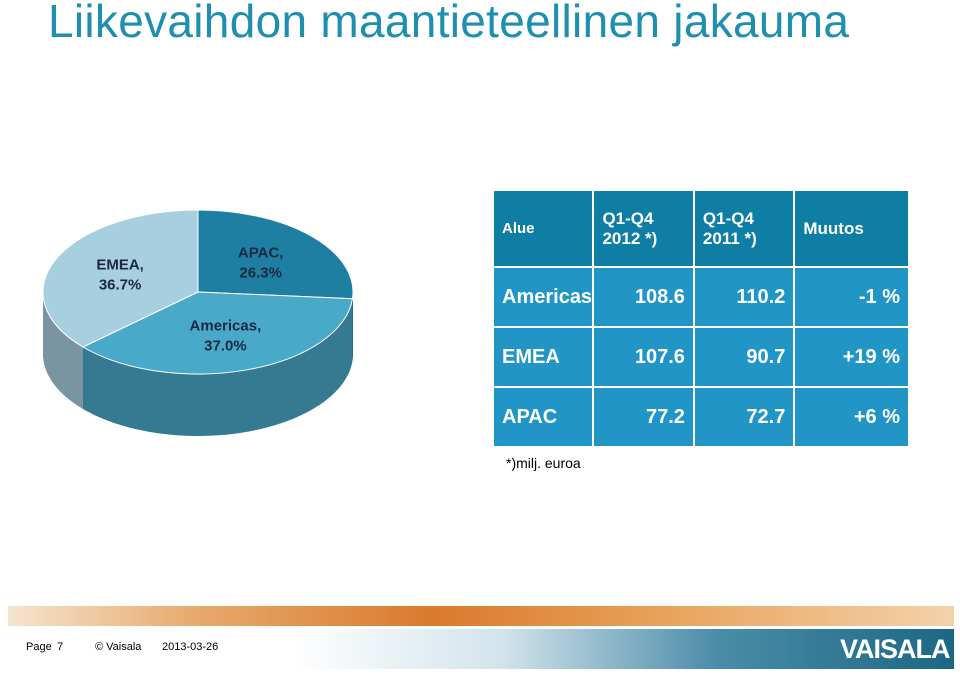 This screenshot has width=960, height=681. I want to click on pie-side-apac, so click(352, 327).